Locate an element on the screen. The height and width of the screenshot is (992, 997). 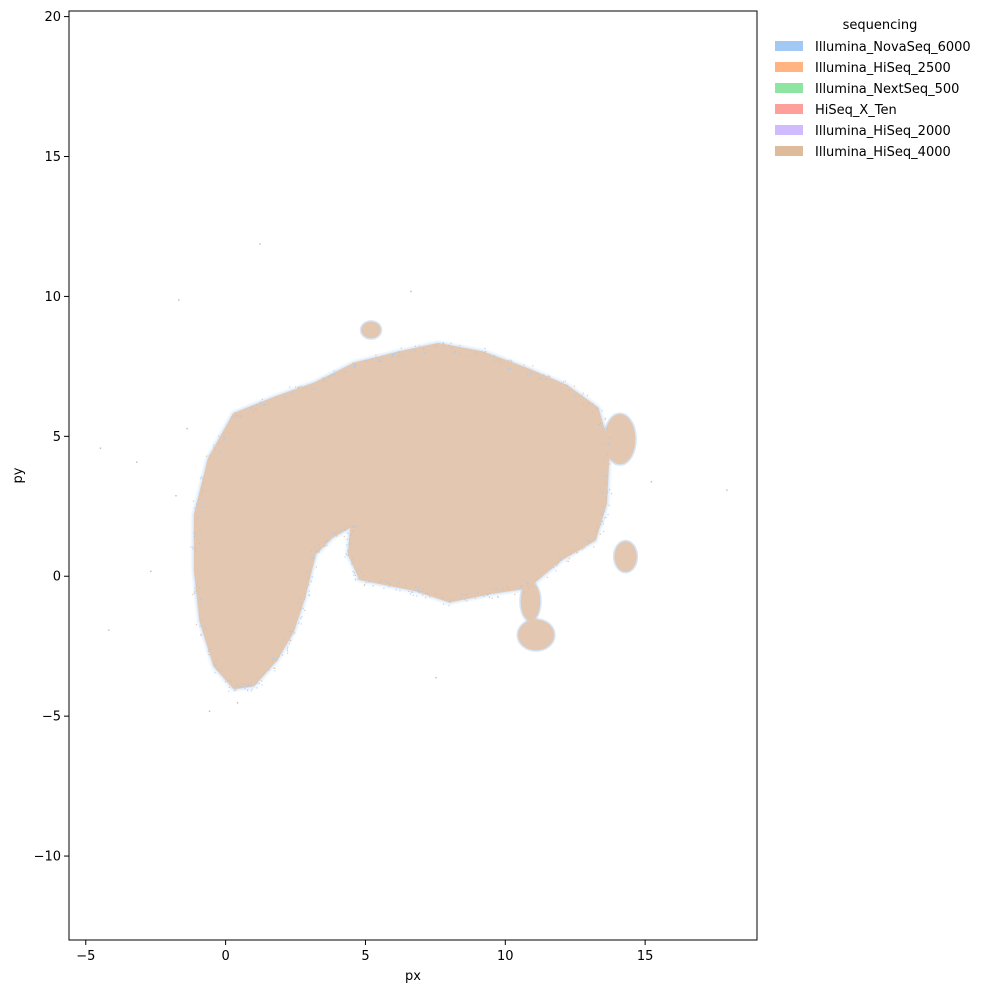
legend-title: sequencing is located at coordinates (880, 25).